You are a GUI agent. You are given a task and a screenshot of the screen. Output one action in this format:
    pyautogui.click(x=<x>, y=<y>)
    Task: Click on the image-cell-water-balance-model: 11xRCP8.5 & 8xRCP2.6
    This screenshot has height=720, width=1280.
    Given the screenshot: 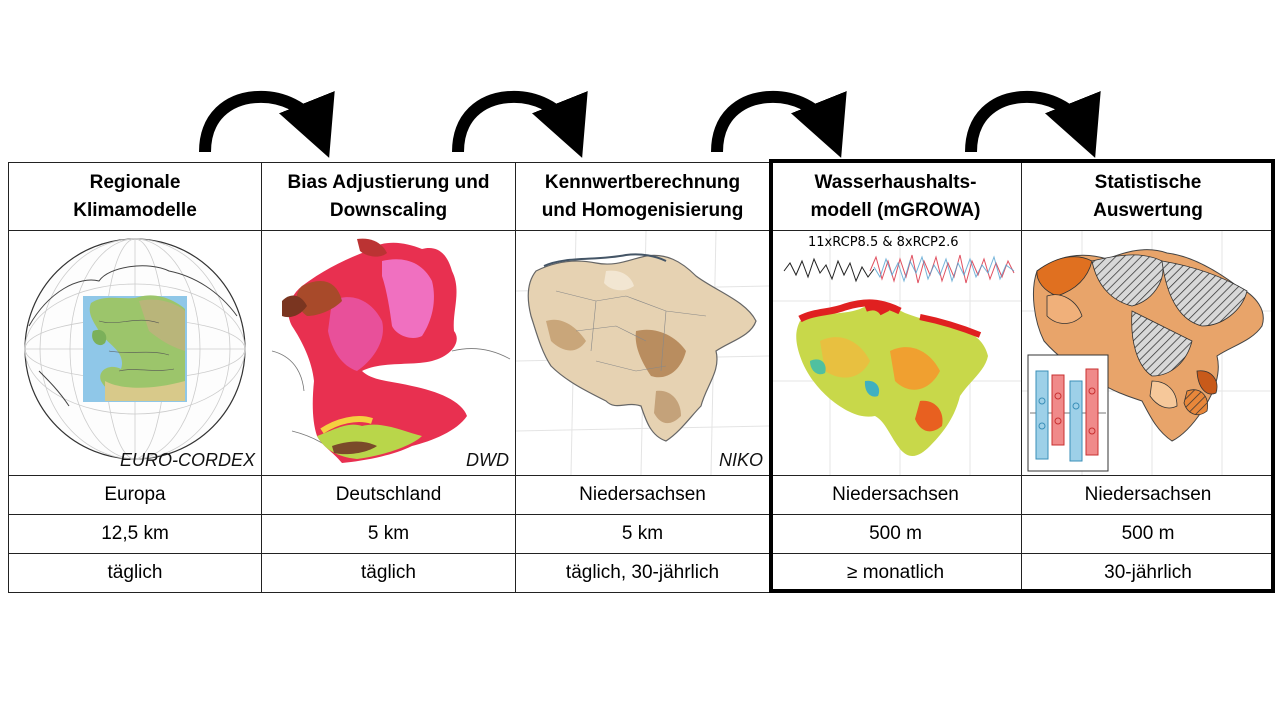 What is the action you would take?
    pyautogui.click(x=896, y=353)
    